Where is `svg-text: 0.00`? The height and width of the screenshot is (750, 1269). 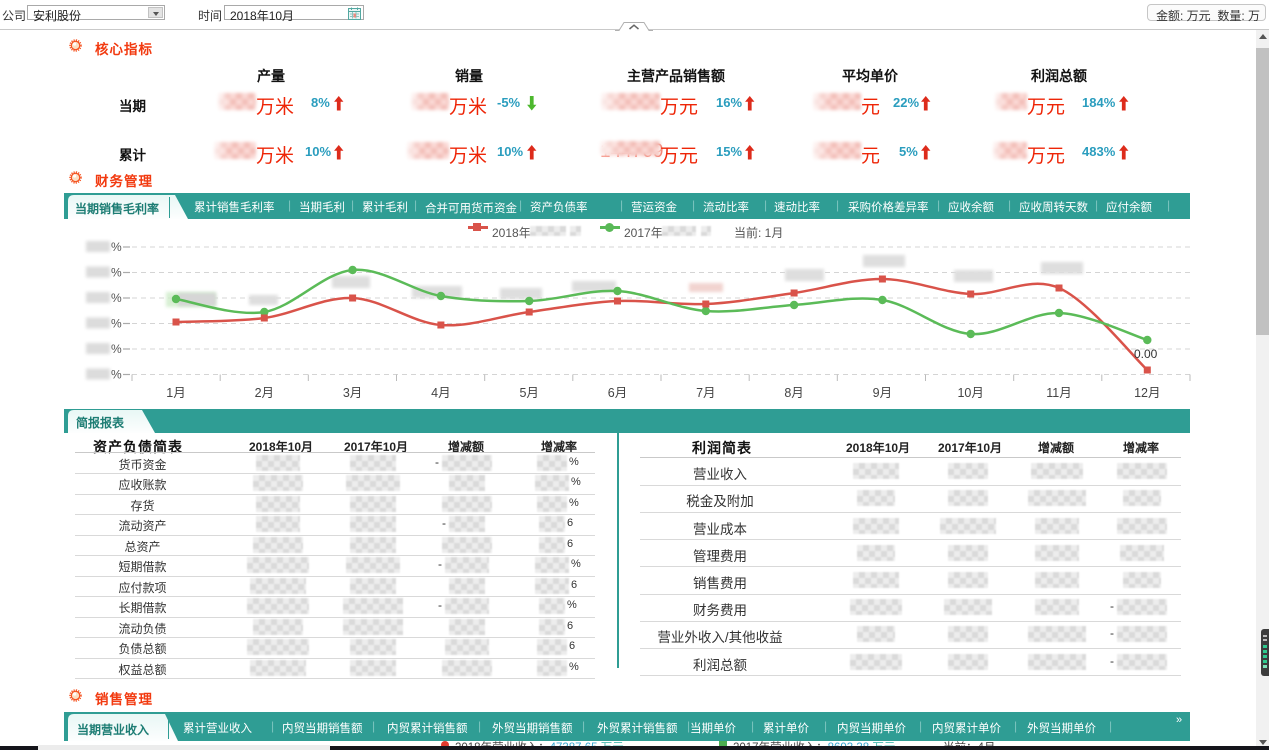 svg-text: 0.00 is located at coordinates (1146, 354).